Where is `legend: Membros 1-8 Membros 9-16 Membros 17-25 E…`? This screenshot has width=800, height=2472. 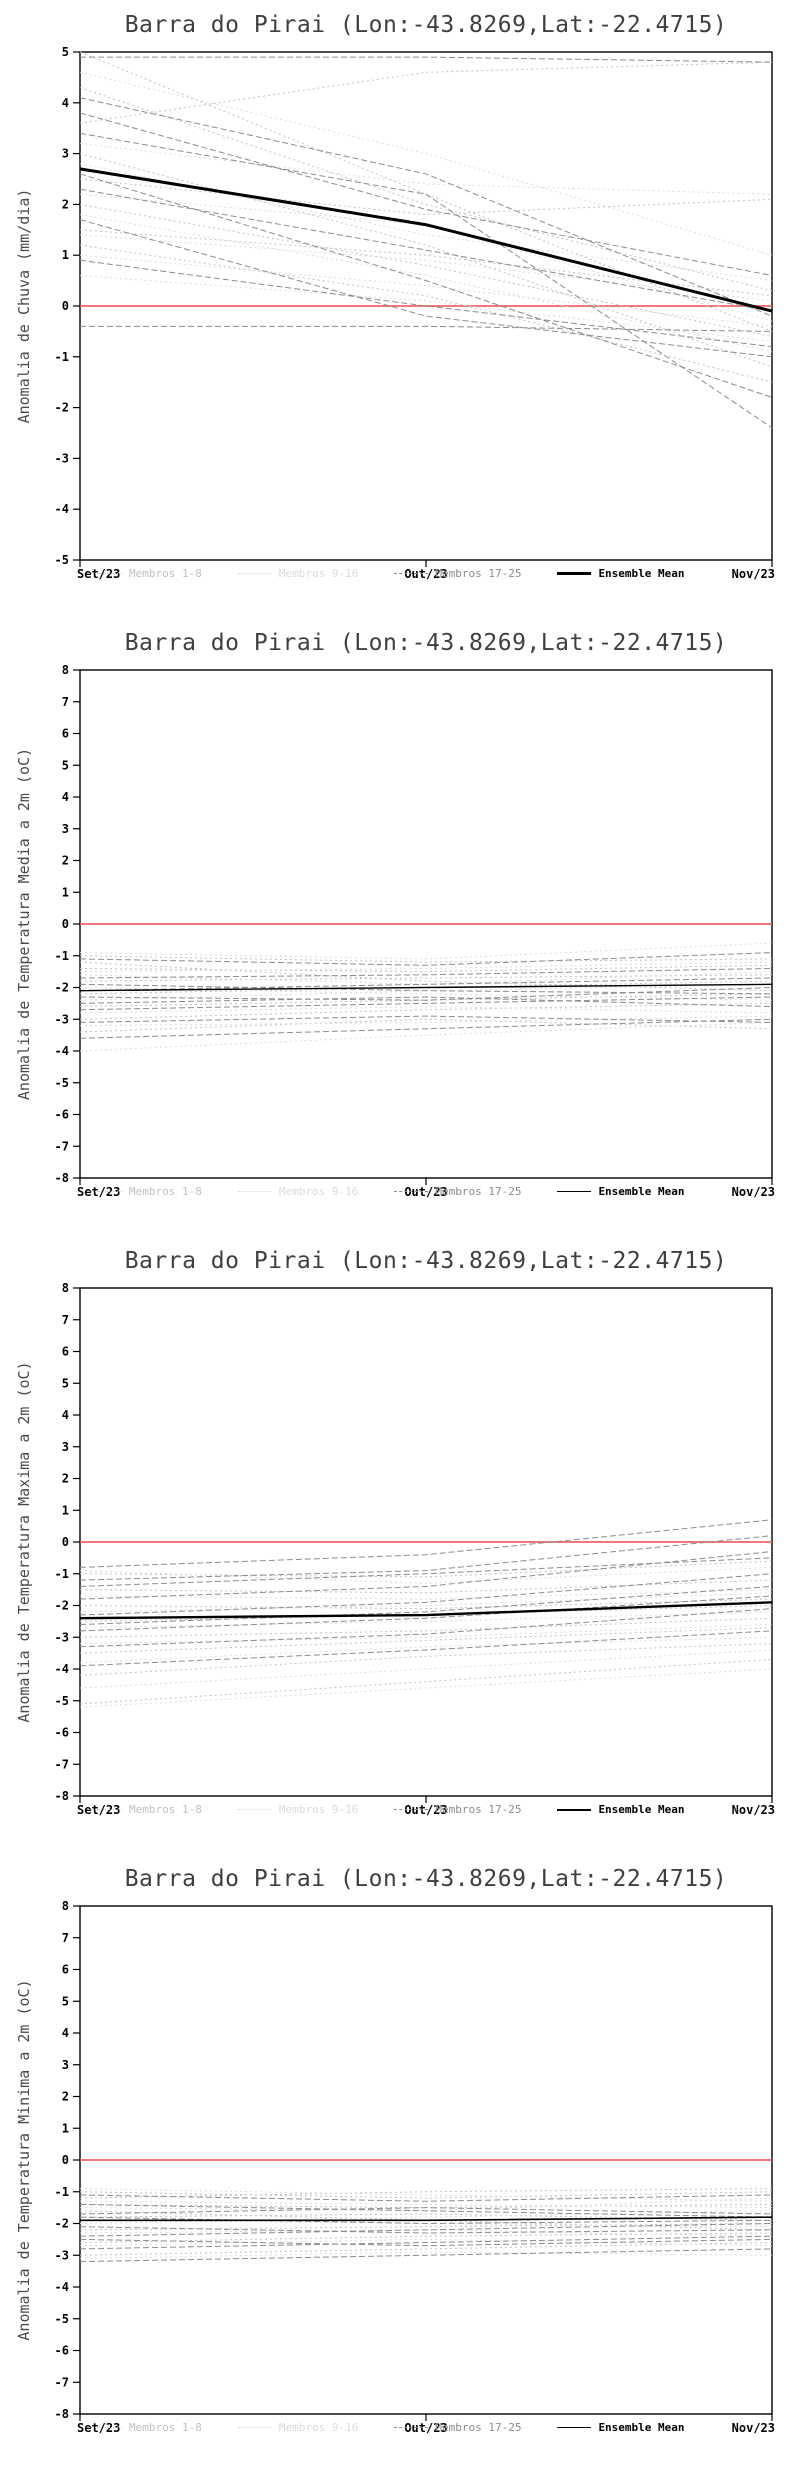
legend: Membros 1-8 Membros 9-16 Membros 17-25 E… is located at coordinates (438, 2427).